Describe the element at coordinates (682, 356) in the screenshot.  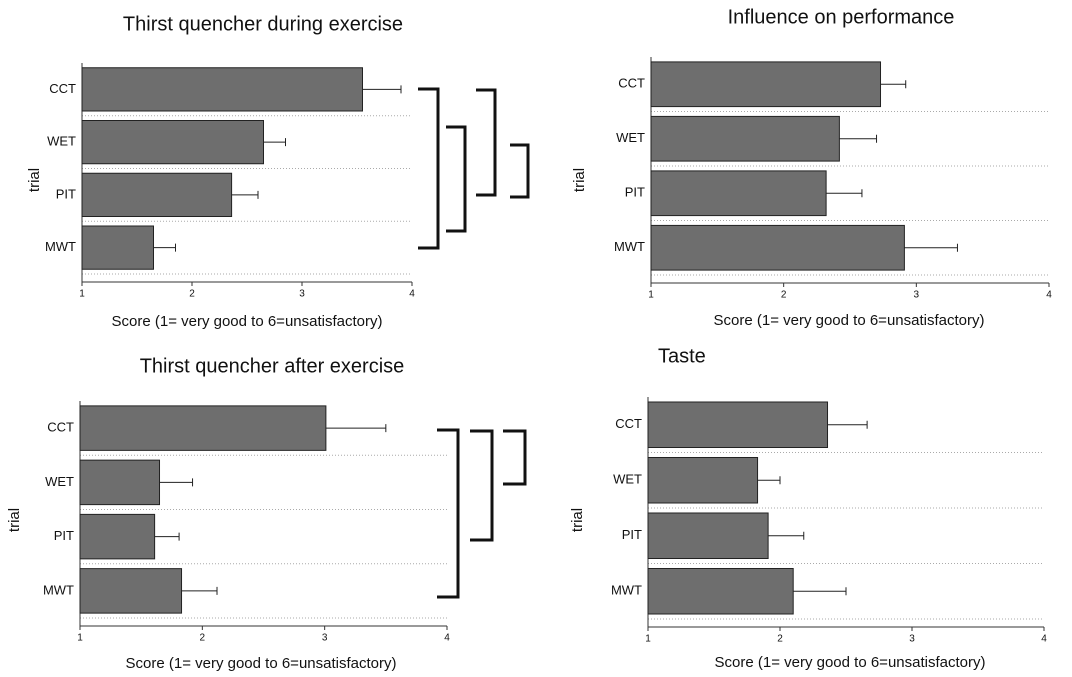
I see `chart-title: Taste` at that location.